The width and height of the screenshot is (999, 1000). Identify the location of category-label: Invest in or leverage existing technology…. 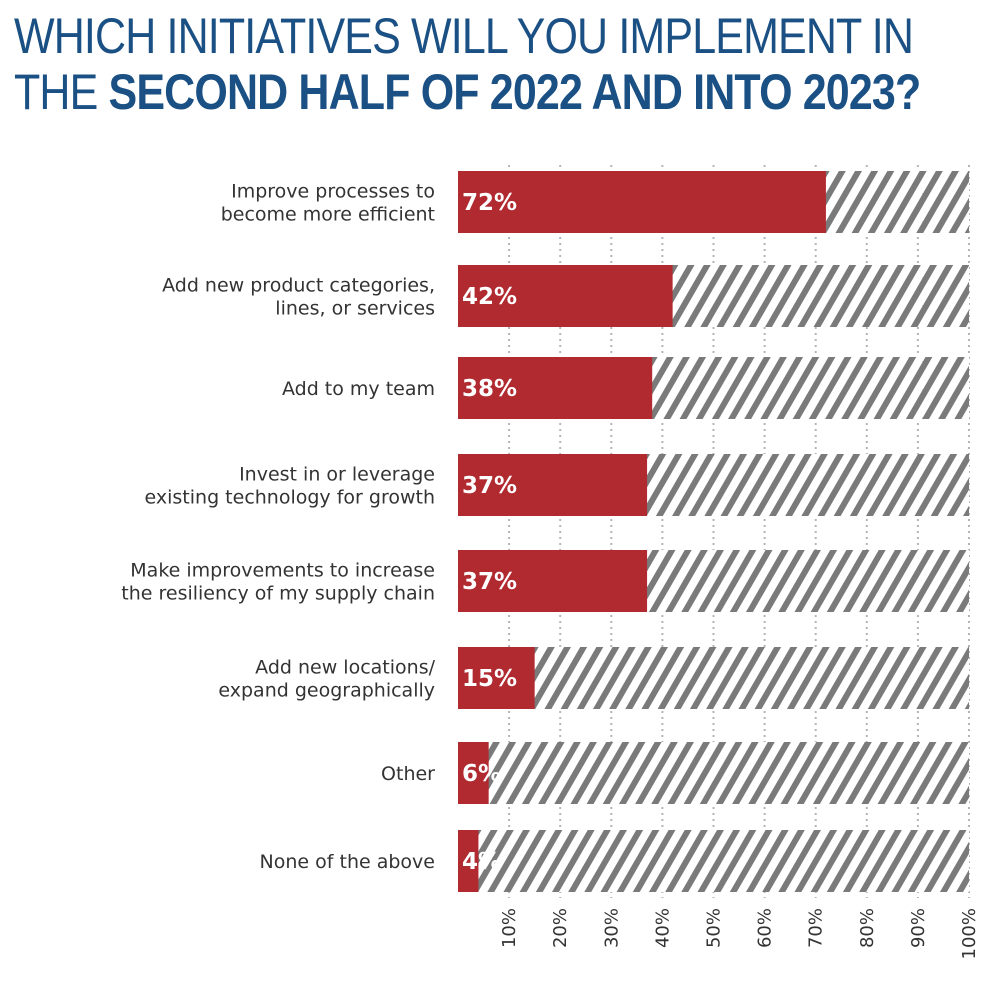
(290, 486).